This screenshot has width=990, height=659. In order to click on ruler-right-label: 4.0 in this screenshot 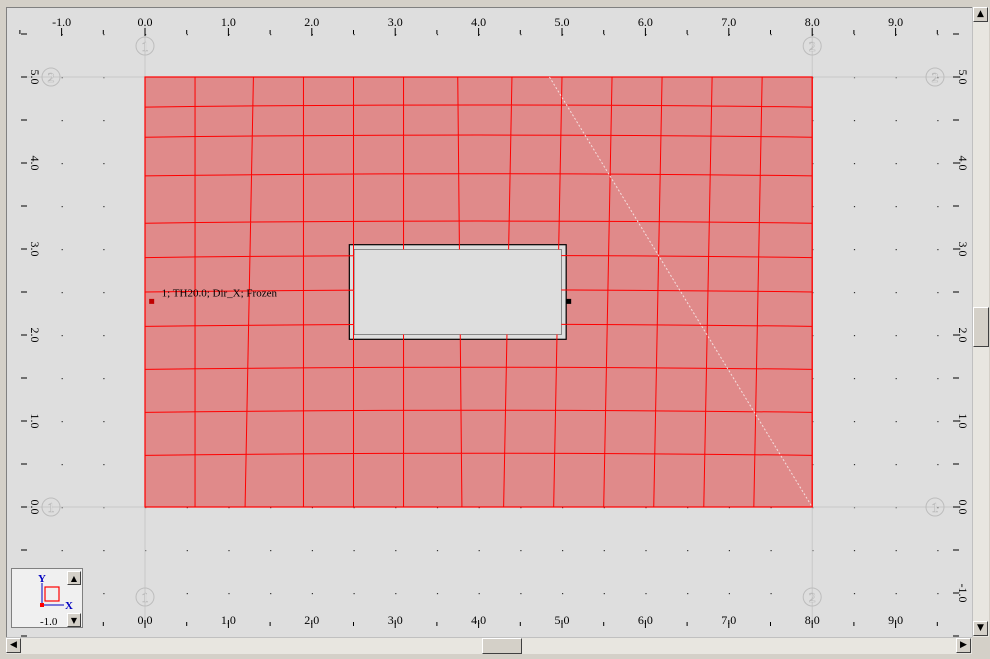, I will do `click(963, 163)`.